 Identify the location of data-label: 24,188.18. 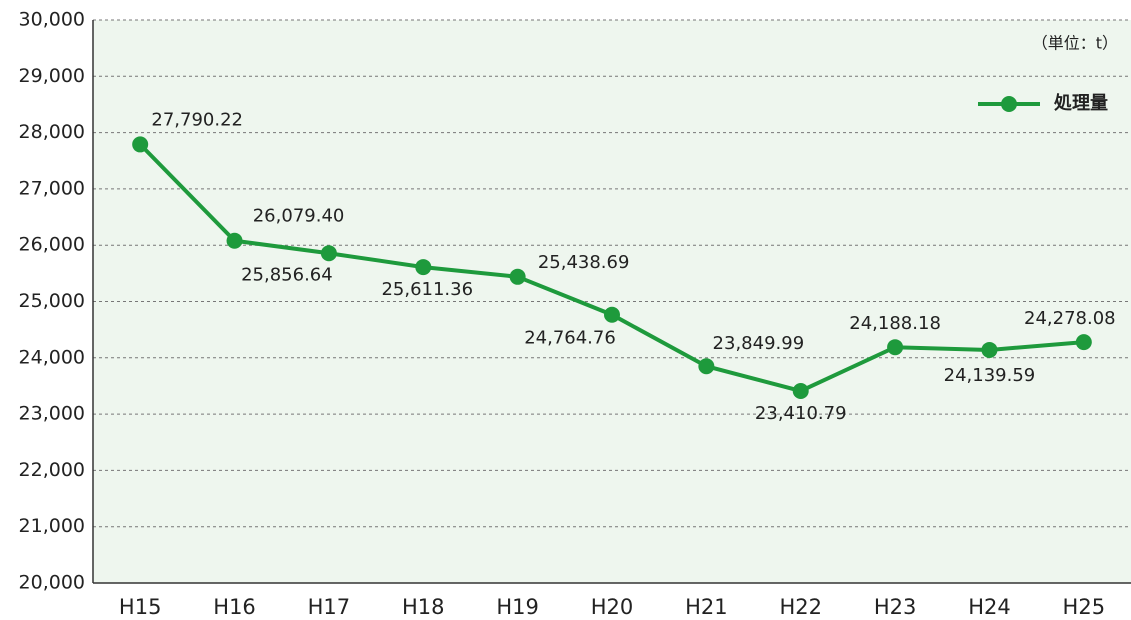
(895, 323).